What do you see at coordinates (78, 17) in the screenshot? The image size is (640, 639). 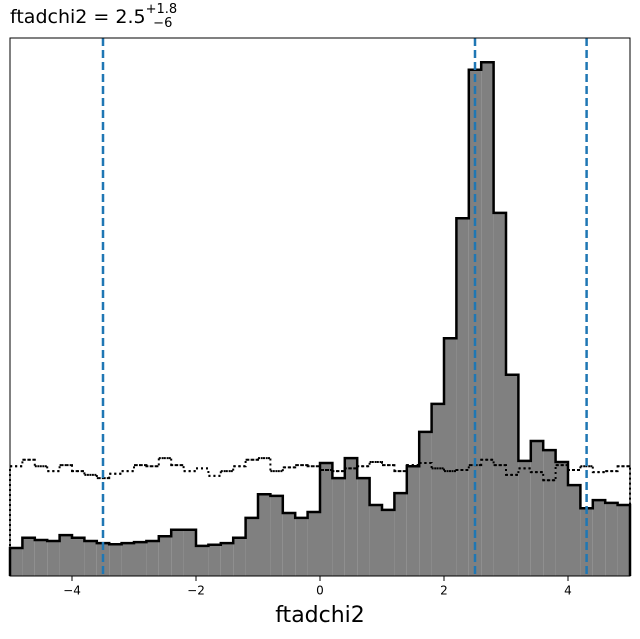 I see `title-main: ftadchi2 = 2.5` at bounding box center [78, 17].